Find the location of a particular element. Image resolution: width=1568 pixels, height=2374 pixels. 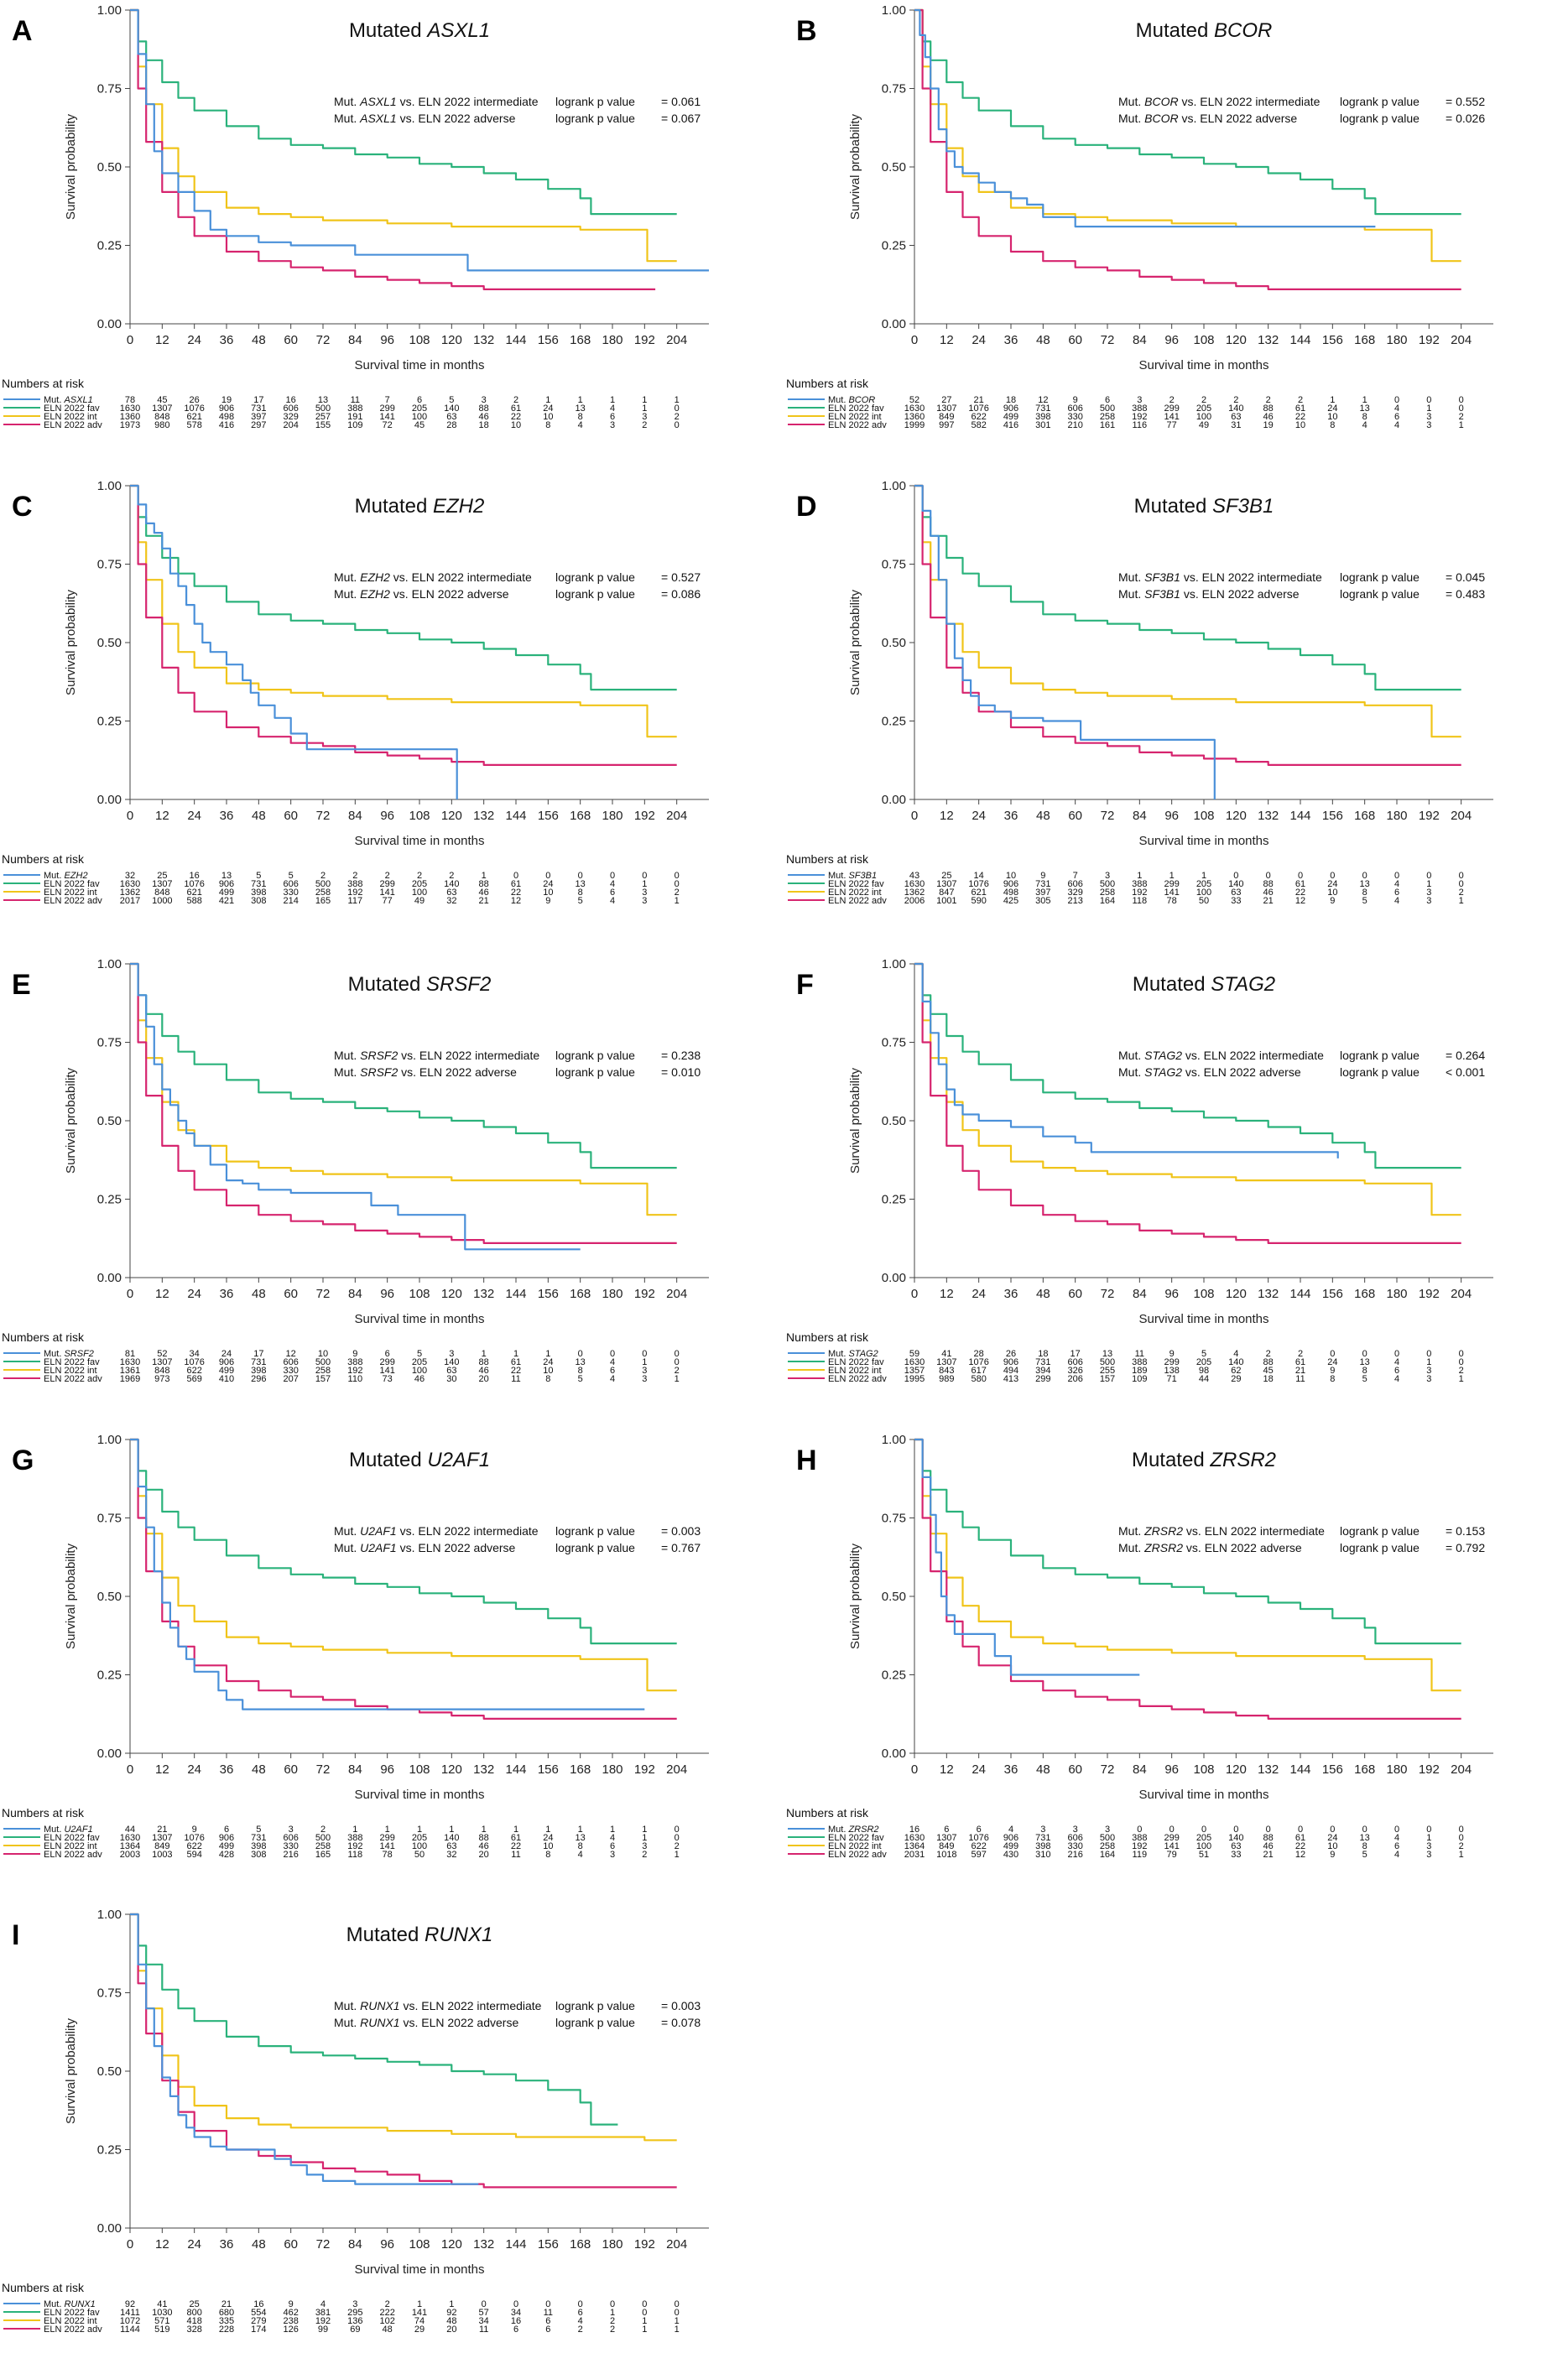

risk-row-label: Mut. U2AF1 is located at coordinates (69, 1830).